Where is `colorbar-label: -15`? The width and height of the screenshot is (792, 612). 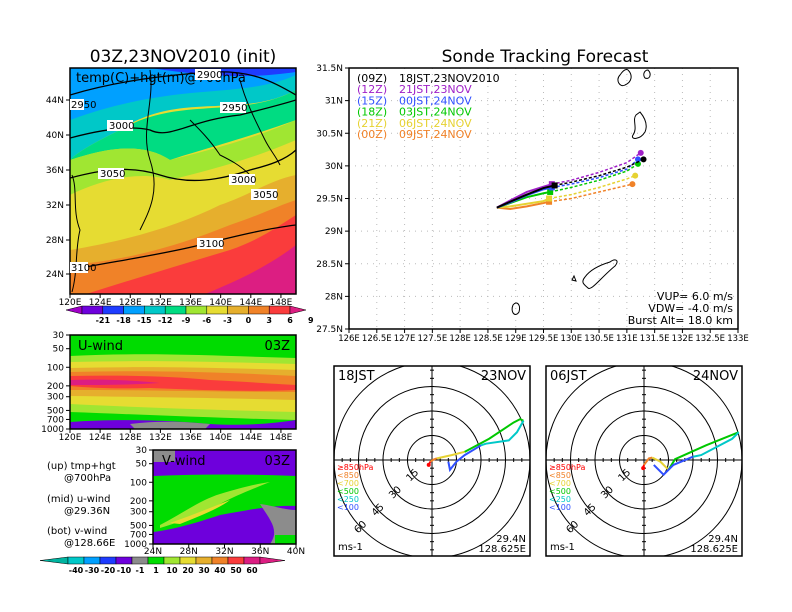
colorbar-label: -15 is located at coordinates (144, 320).